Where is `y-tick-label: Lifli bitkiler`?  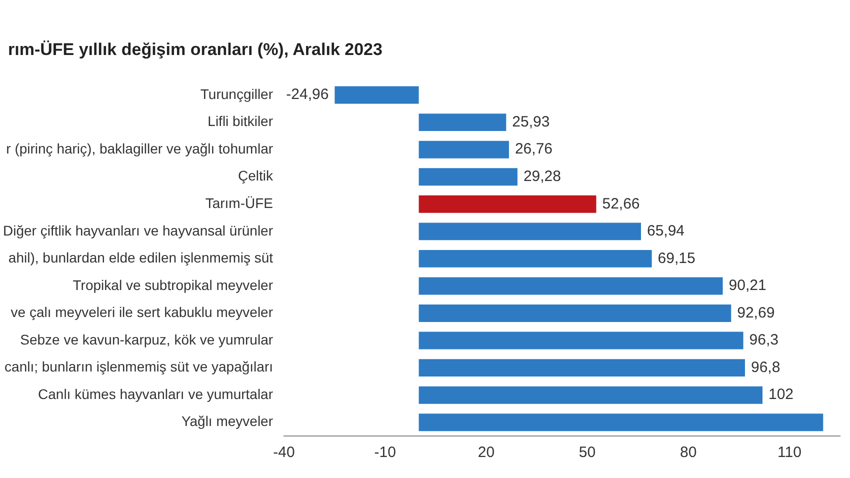 y-tick-label: Lifli bitkiler is located at coordinates (241, 121).